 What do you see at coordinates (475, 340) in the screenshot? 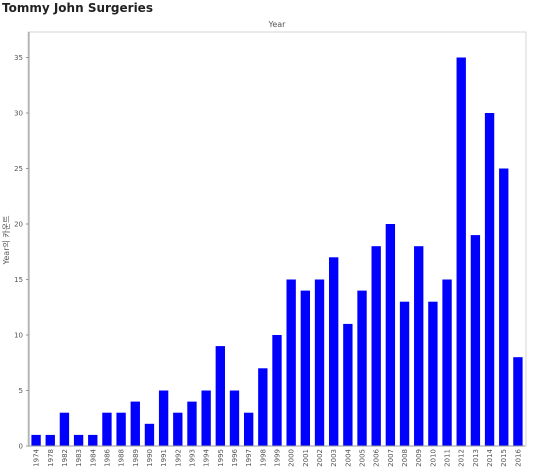
I see `bar-2013` at bounding box center [475, 340].